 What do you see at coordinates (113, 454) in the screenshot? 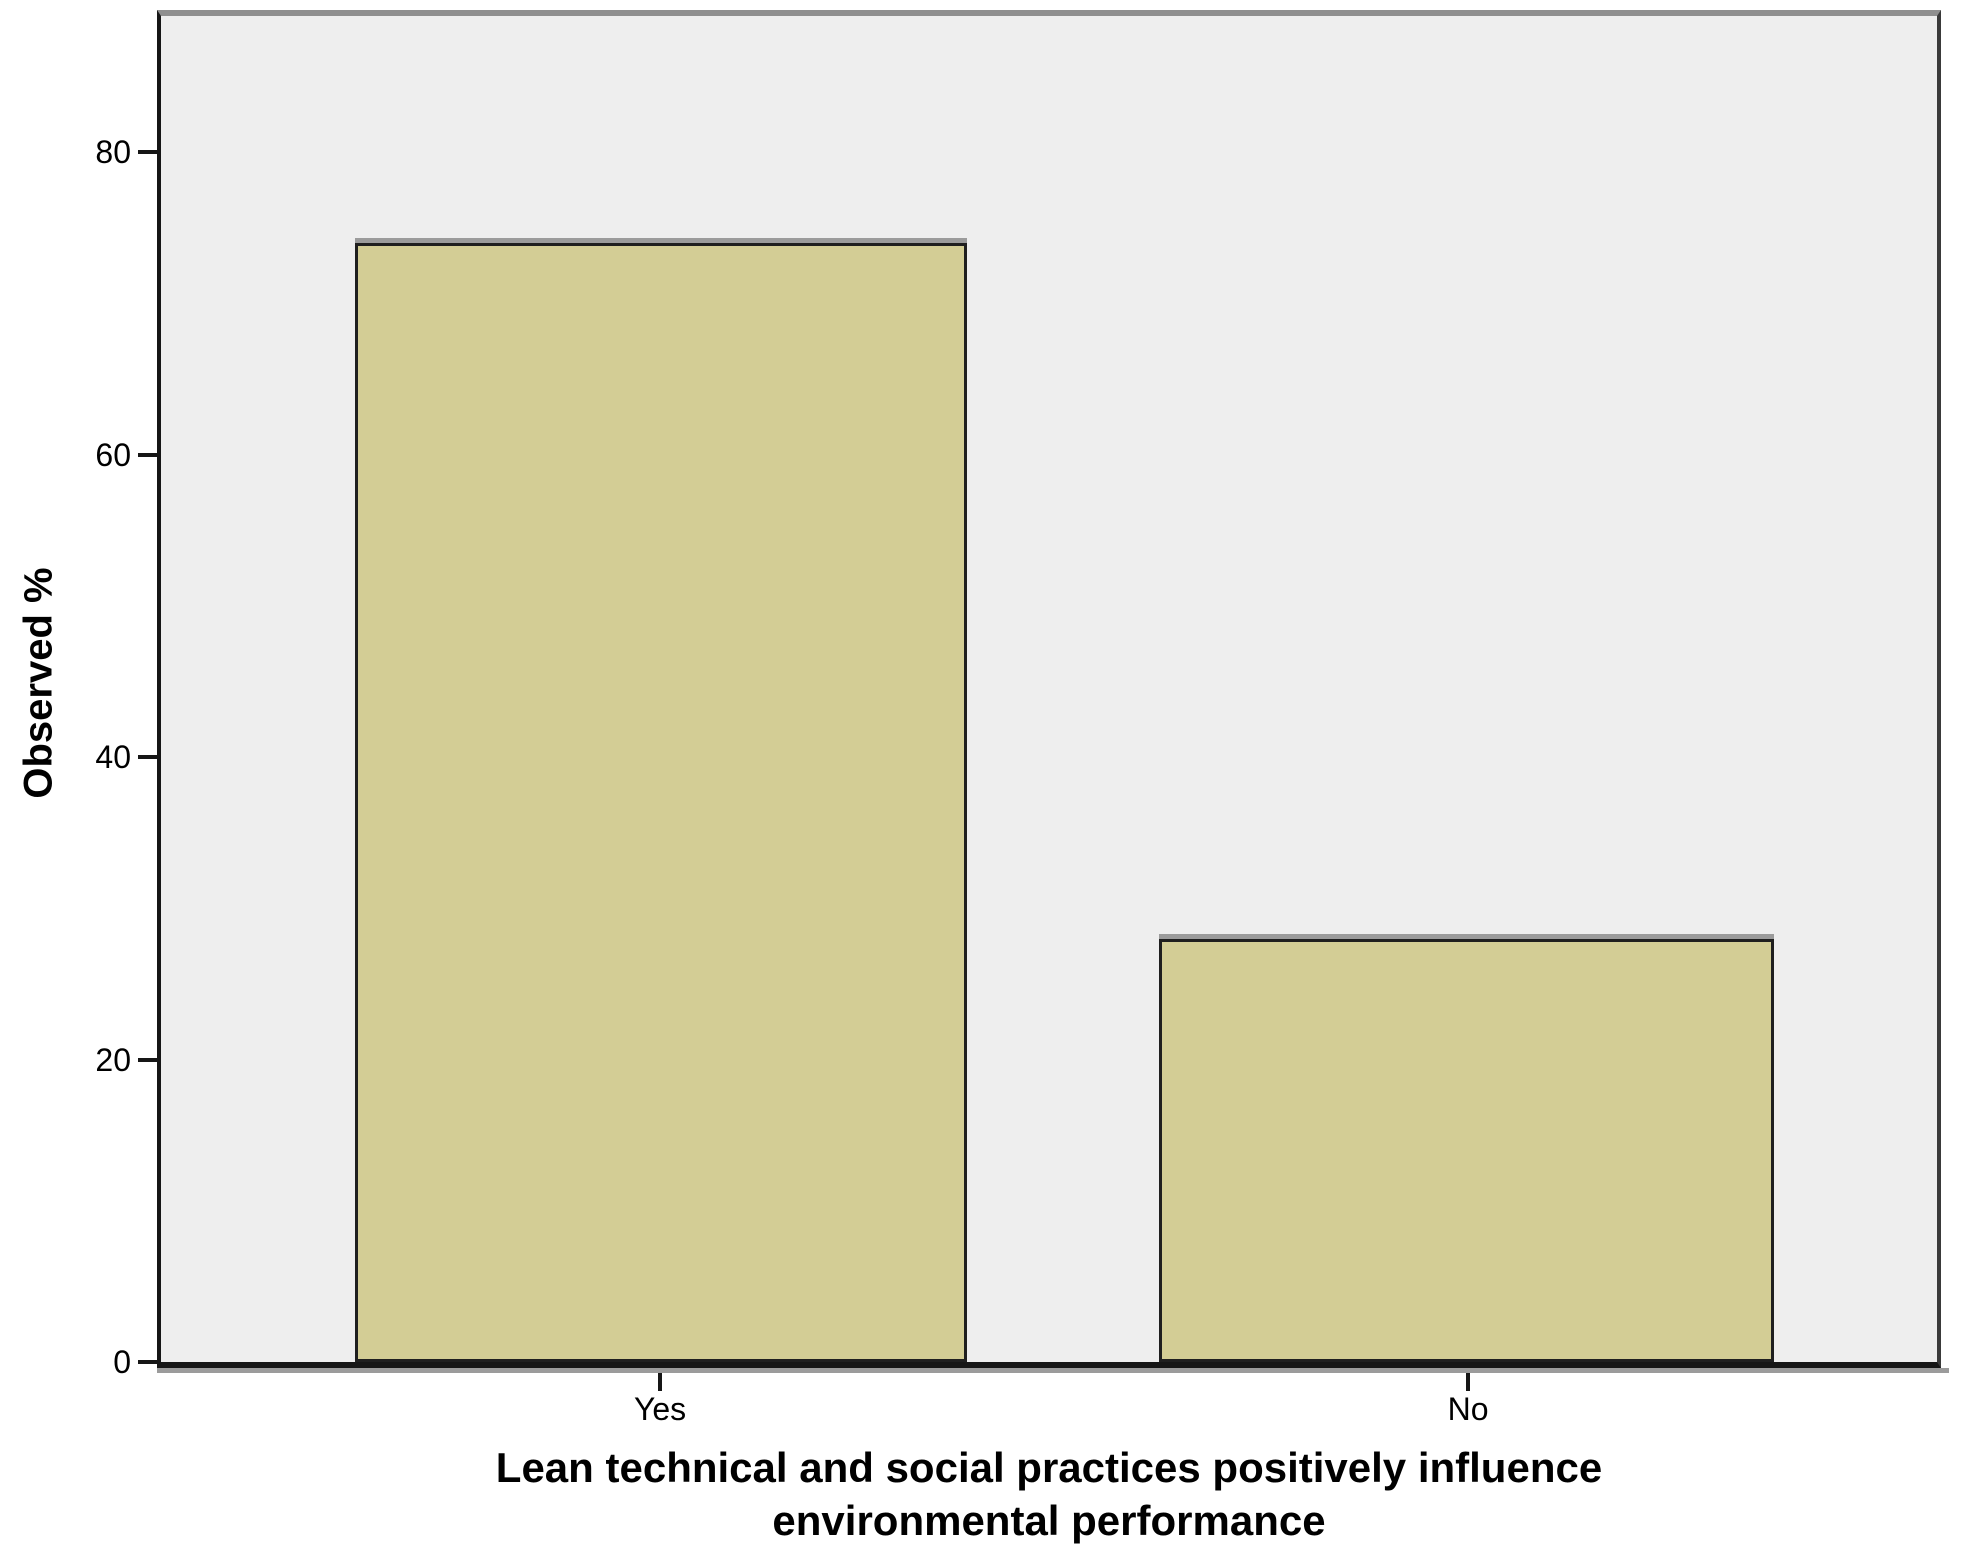
I see `y-tick-label: 60` at bounding box center [113, 454].